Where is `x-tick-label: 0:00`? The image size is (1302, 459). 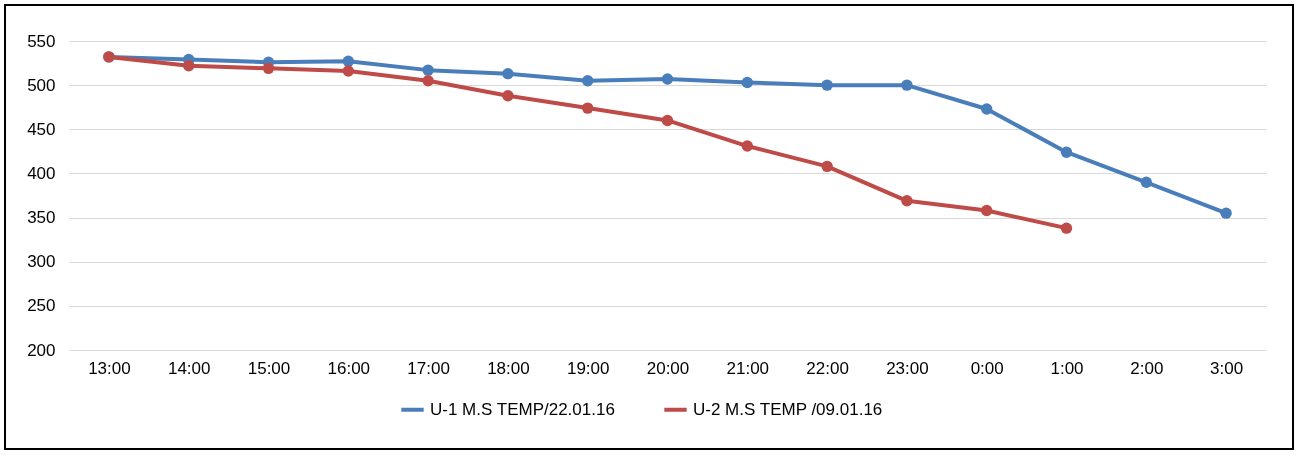 x-tick-label: 0:00 is located at coordinates (987, 368).